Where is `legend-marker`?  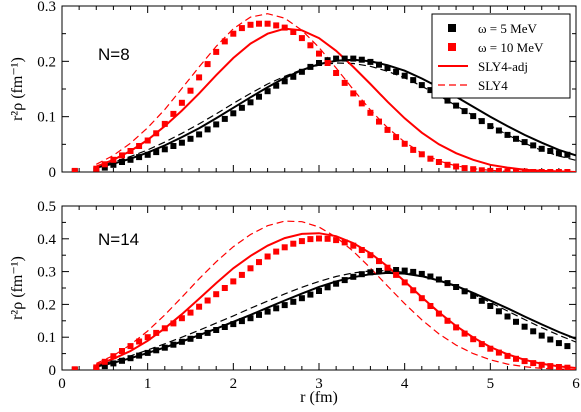
legend-marker is located at coordinates (452, 47).